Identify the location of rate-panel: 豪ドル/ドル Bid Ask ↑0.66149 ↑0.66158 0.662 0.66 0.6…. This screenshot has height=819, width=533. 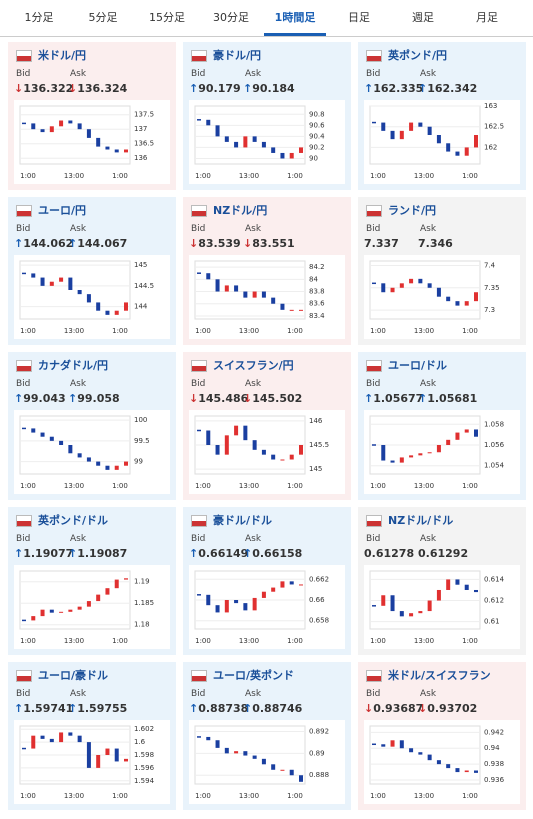
(267, 581).